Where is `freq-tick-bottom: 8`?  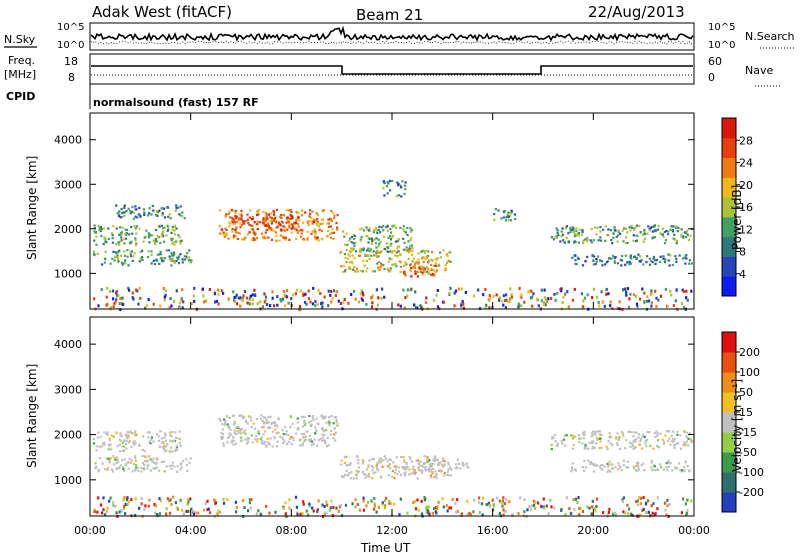 freq-tick-bottom: 8 is located at coordinates (71, 77).